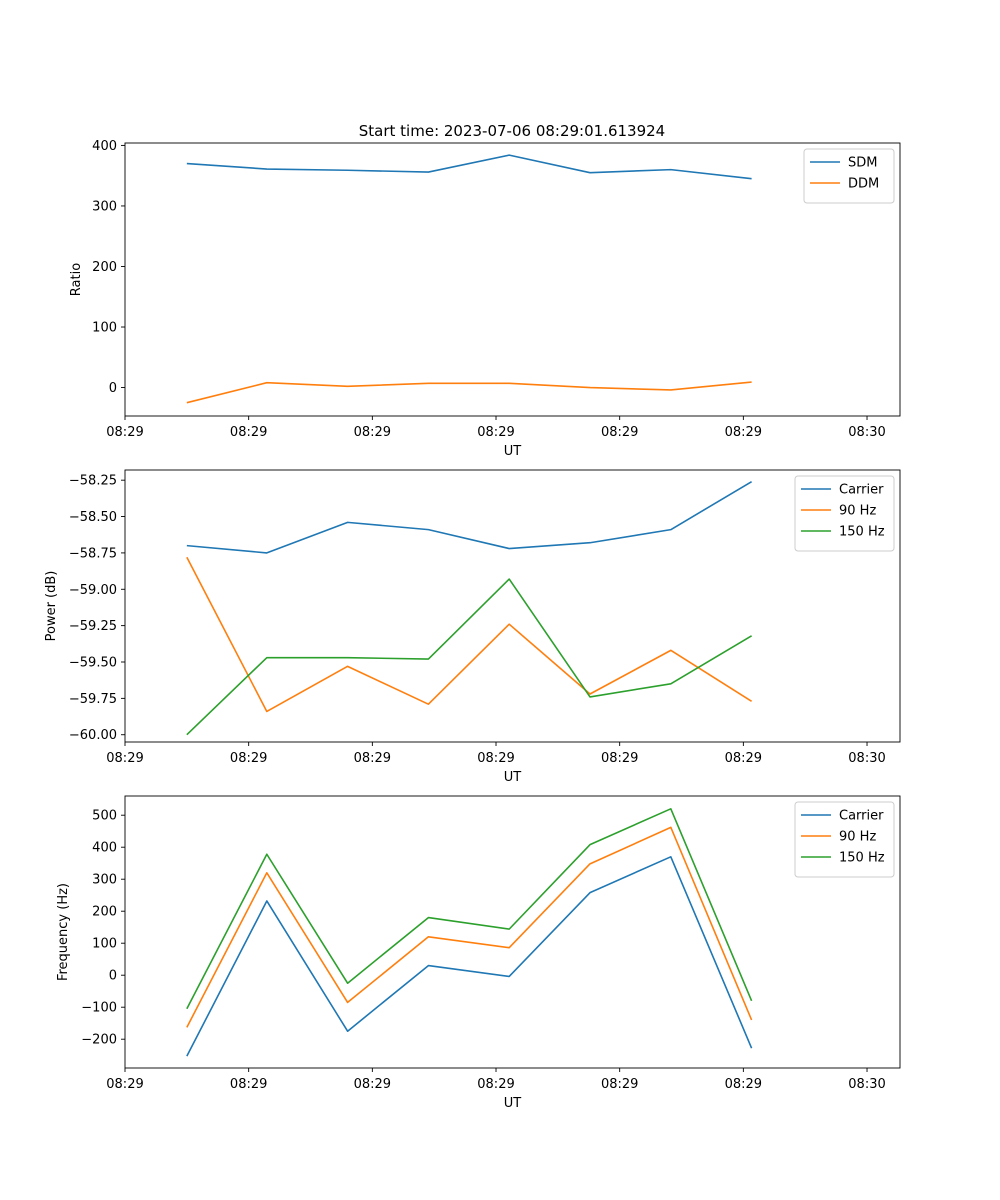 The image size is (1000, 1200). I want to click on y-tick-label: −200, so click(99, 1040).